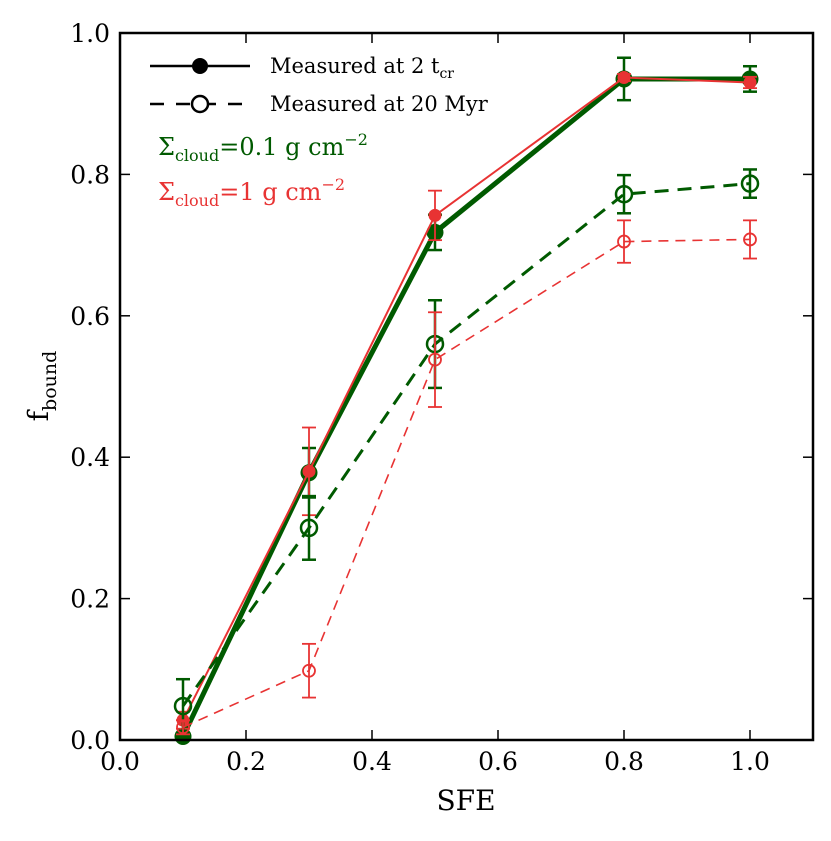 The height and width of the screenshot is (841, 831). Describe the element at coordinates (624, 761) in the screenshot. I see `x-tick-label: 0.8` at that location.